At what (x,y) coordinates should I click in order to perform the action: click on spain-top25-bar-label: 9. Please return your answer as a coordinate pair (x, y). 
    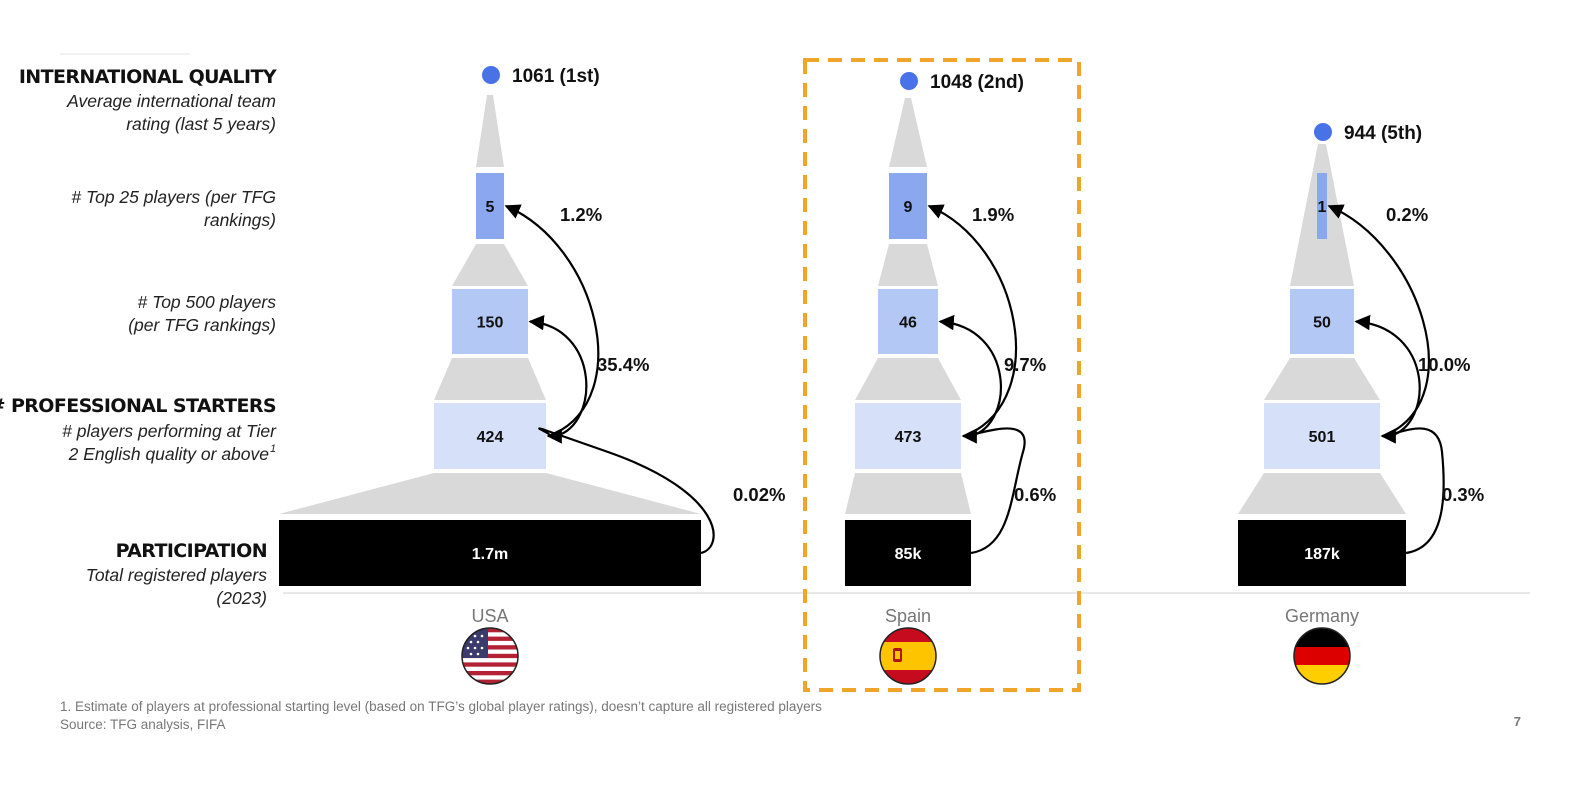
    Looking at the image, I should click on (908, 207).